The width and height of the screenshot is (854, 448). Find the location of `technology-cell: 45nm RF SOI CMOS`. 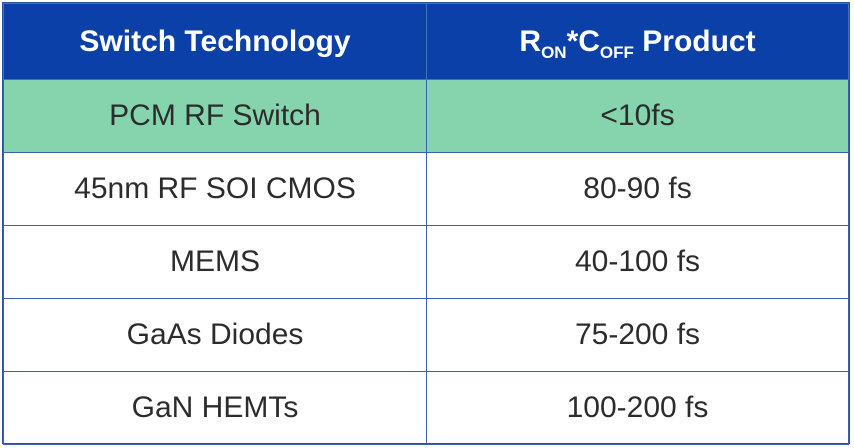

technology-cell: 45nm RF SOI CMOS is located at coordinates (215, 189).